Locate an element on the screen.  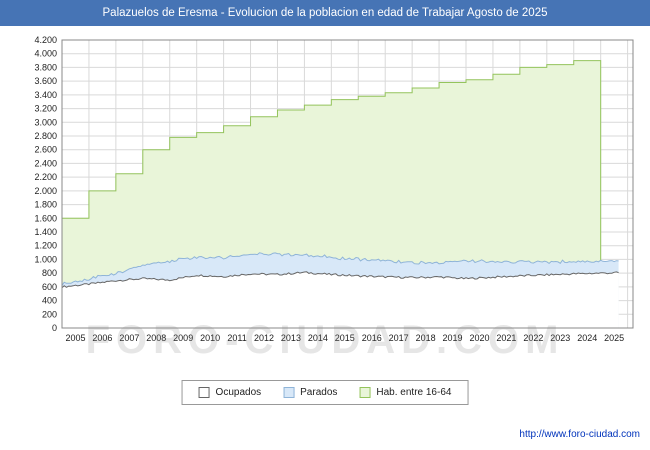
x-tick-label: 2015 is located at coordinates (345, 338).